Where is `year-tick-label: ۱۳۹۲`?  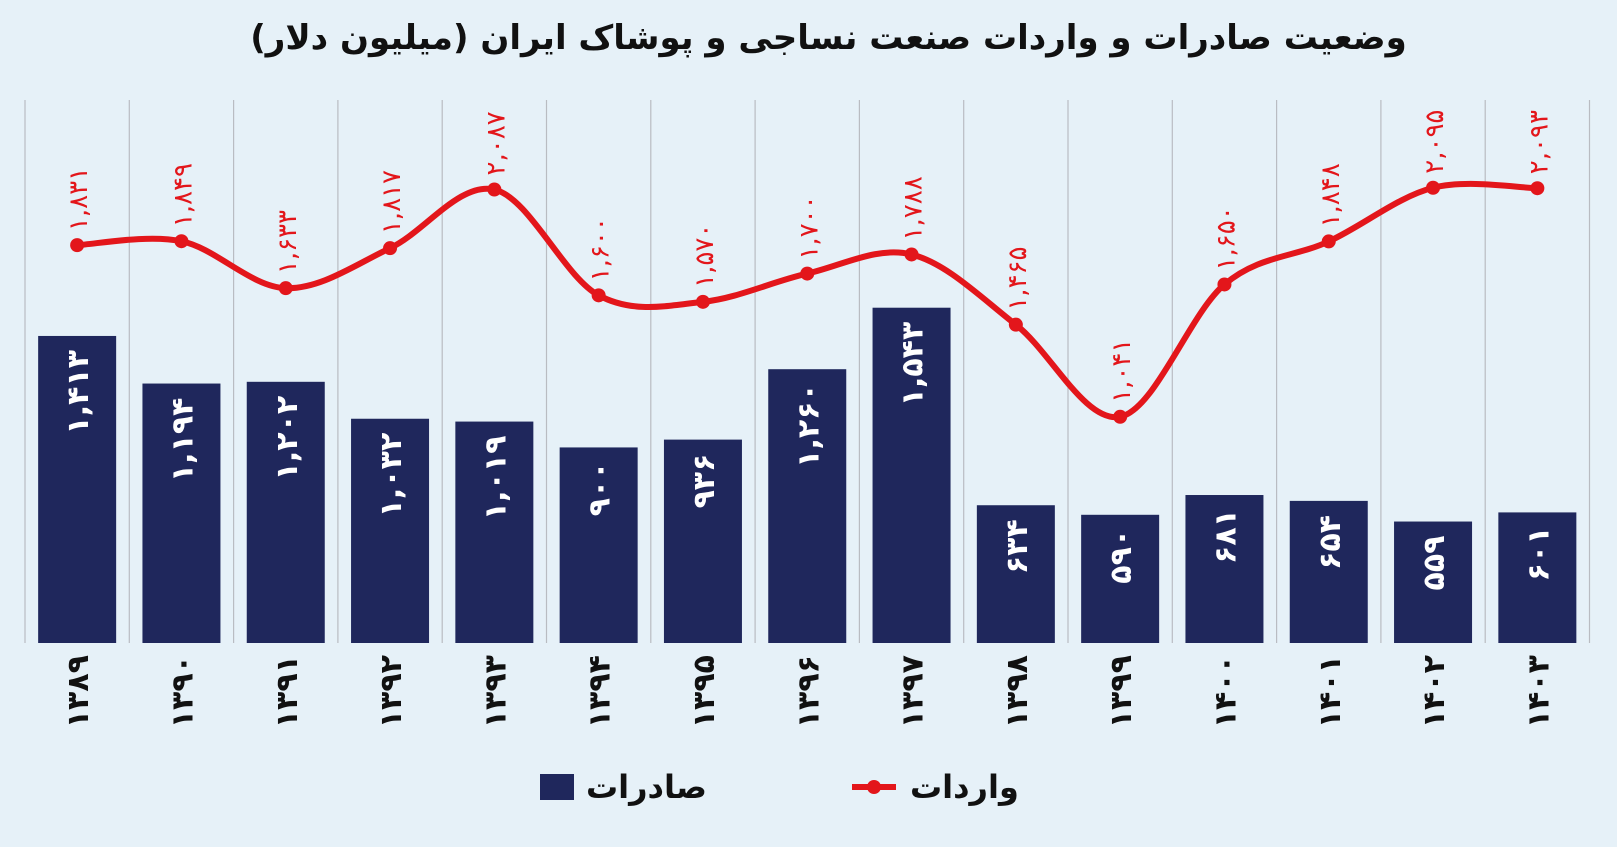 year-tick-label: ۱۳۹۲ is located at coordinates (391, 691).